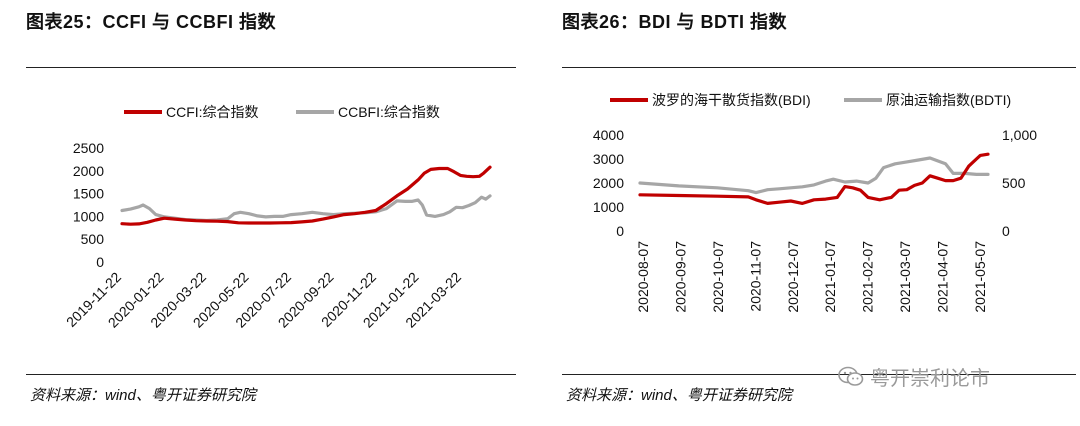 Image resolution: width=1080 pixels, height=426 pixels. Describe the element at coordinates (675, 22) in the screenshot. I see `figure-title: 图表26：BDI 与 BDTI 指数` at that location.